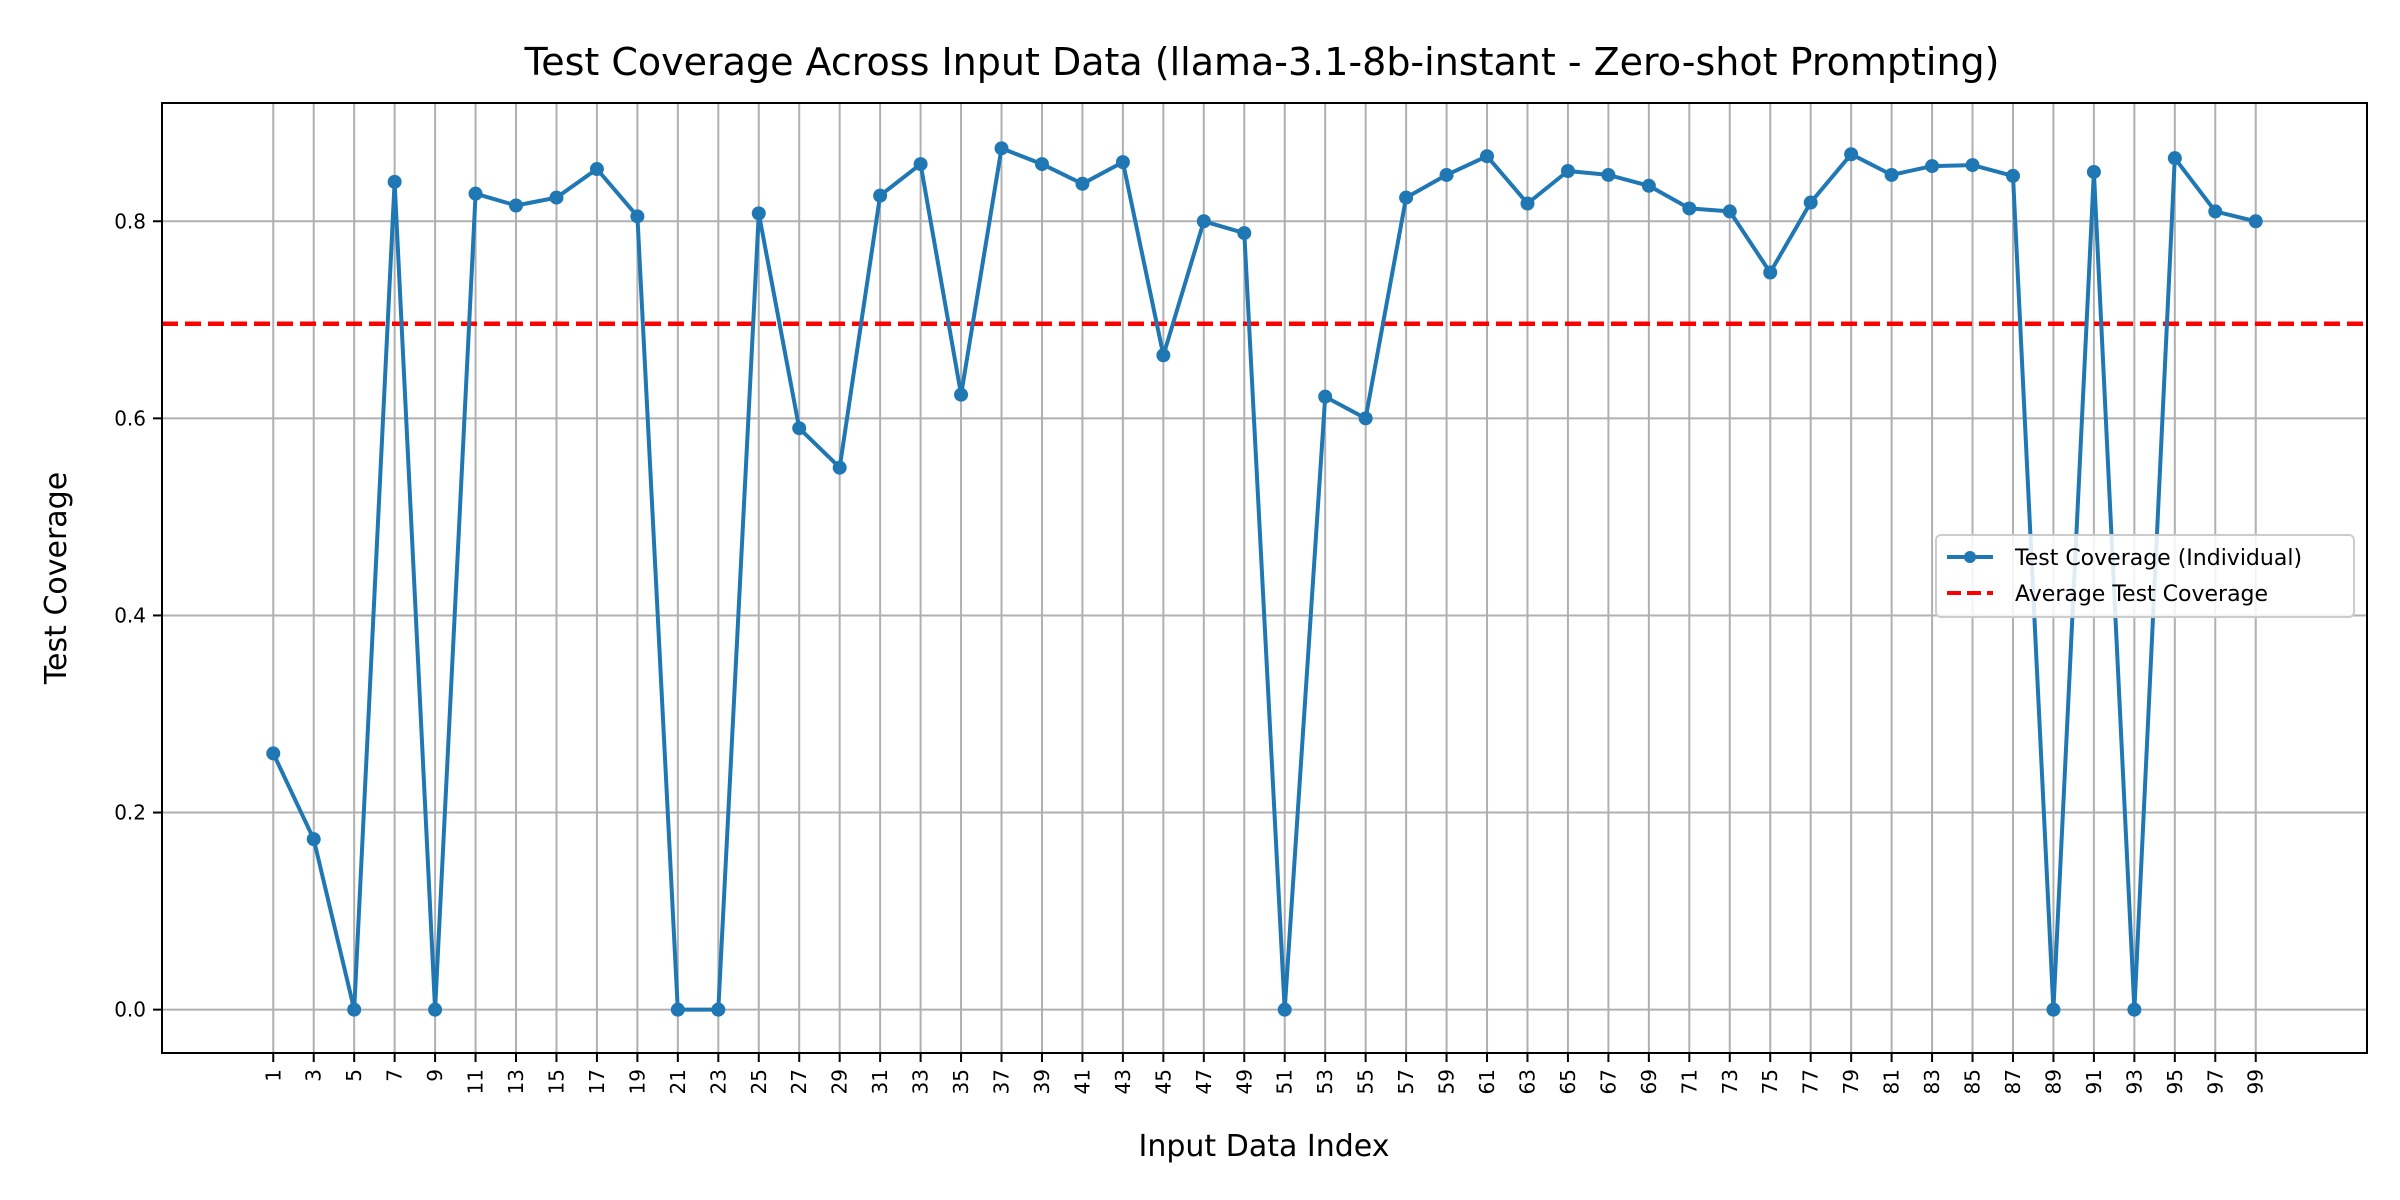 The width and height of the screenshot is (2400, 1200). Describe the element at coordinates (2134, 1081) in the screenshot. I see `x-tick-label: 93` at that location.